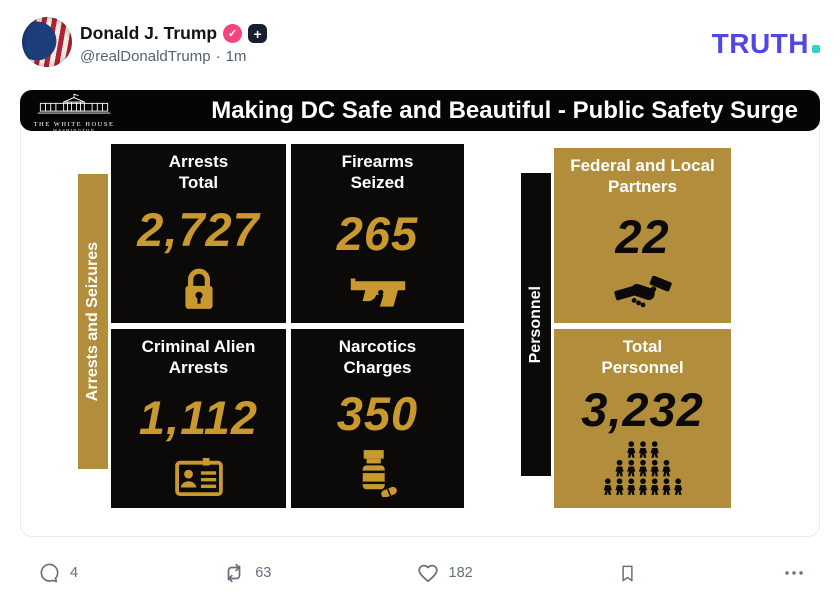  What do you see at coordinates (427, 573) in the screenshot?
I see `heart-icon` at bounding box center [427, 573].